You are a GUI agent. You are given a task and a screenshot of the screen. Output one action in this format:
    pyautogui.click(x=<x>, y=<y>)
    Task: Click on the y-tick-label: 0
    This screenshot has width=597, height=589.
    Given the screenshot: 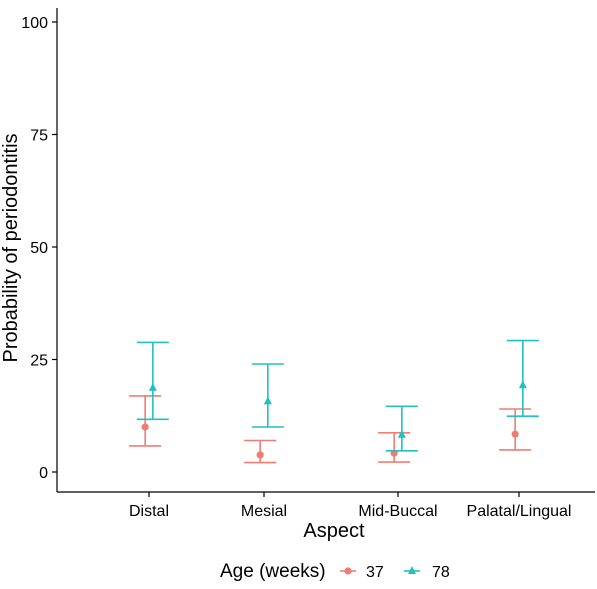 What is the action you would take?
    pyautogui.click(x=43, y=473)
    